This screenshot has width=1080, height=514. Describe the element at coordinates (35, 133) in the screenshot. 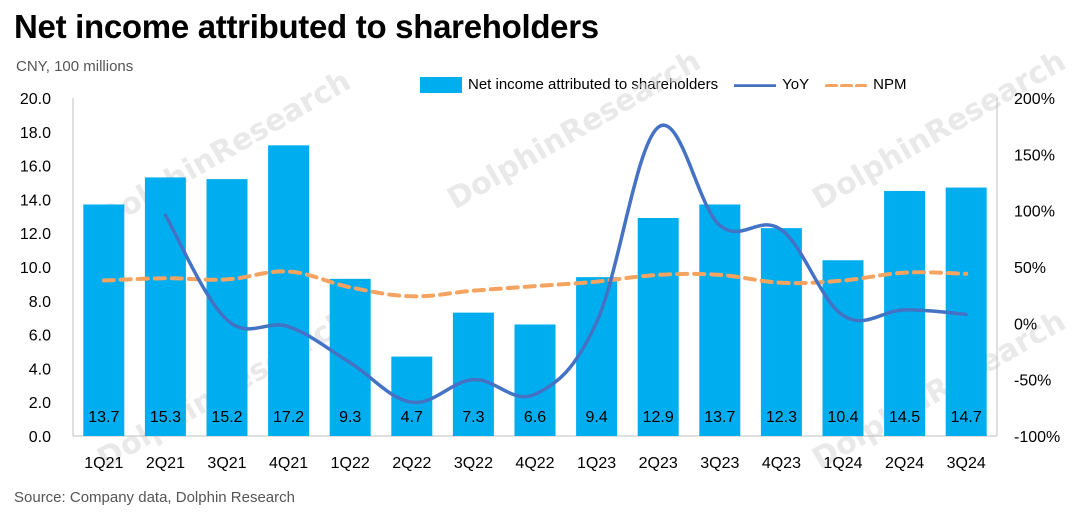

I see `left-tick-label: 18.0` at that location.